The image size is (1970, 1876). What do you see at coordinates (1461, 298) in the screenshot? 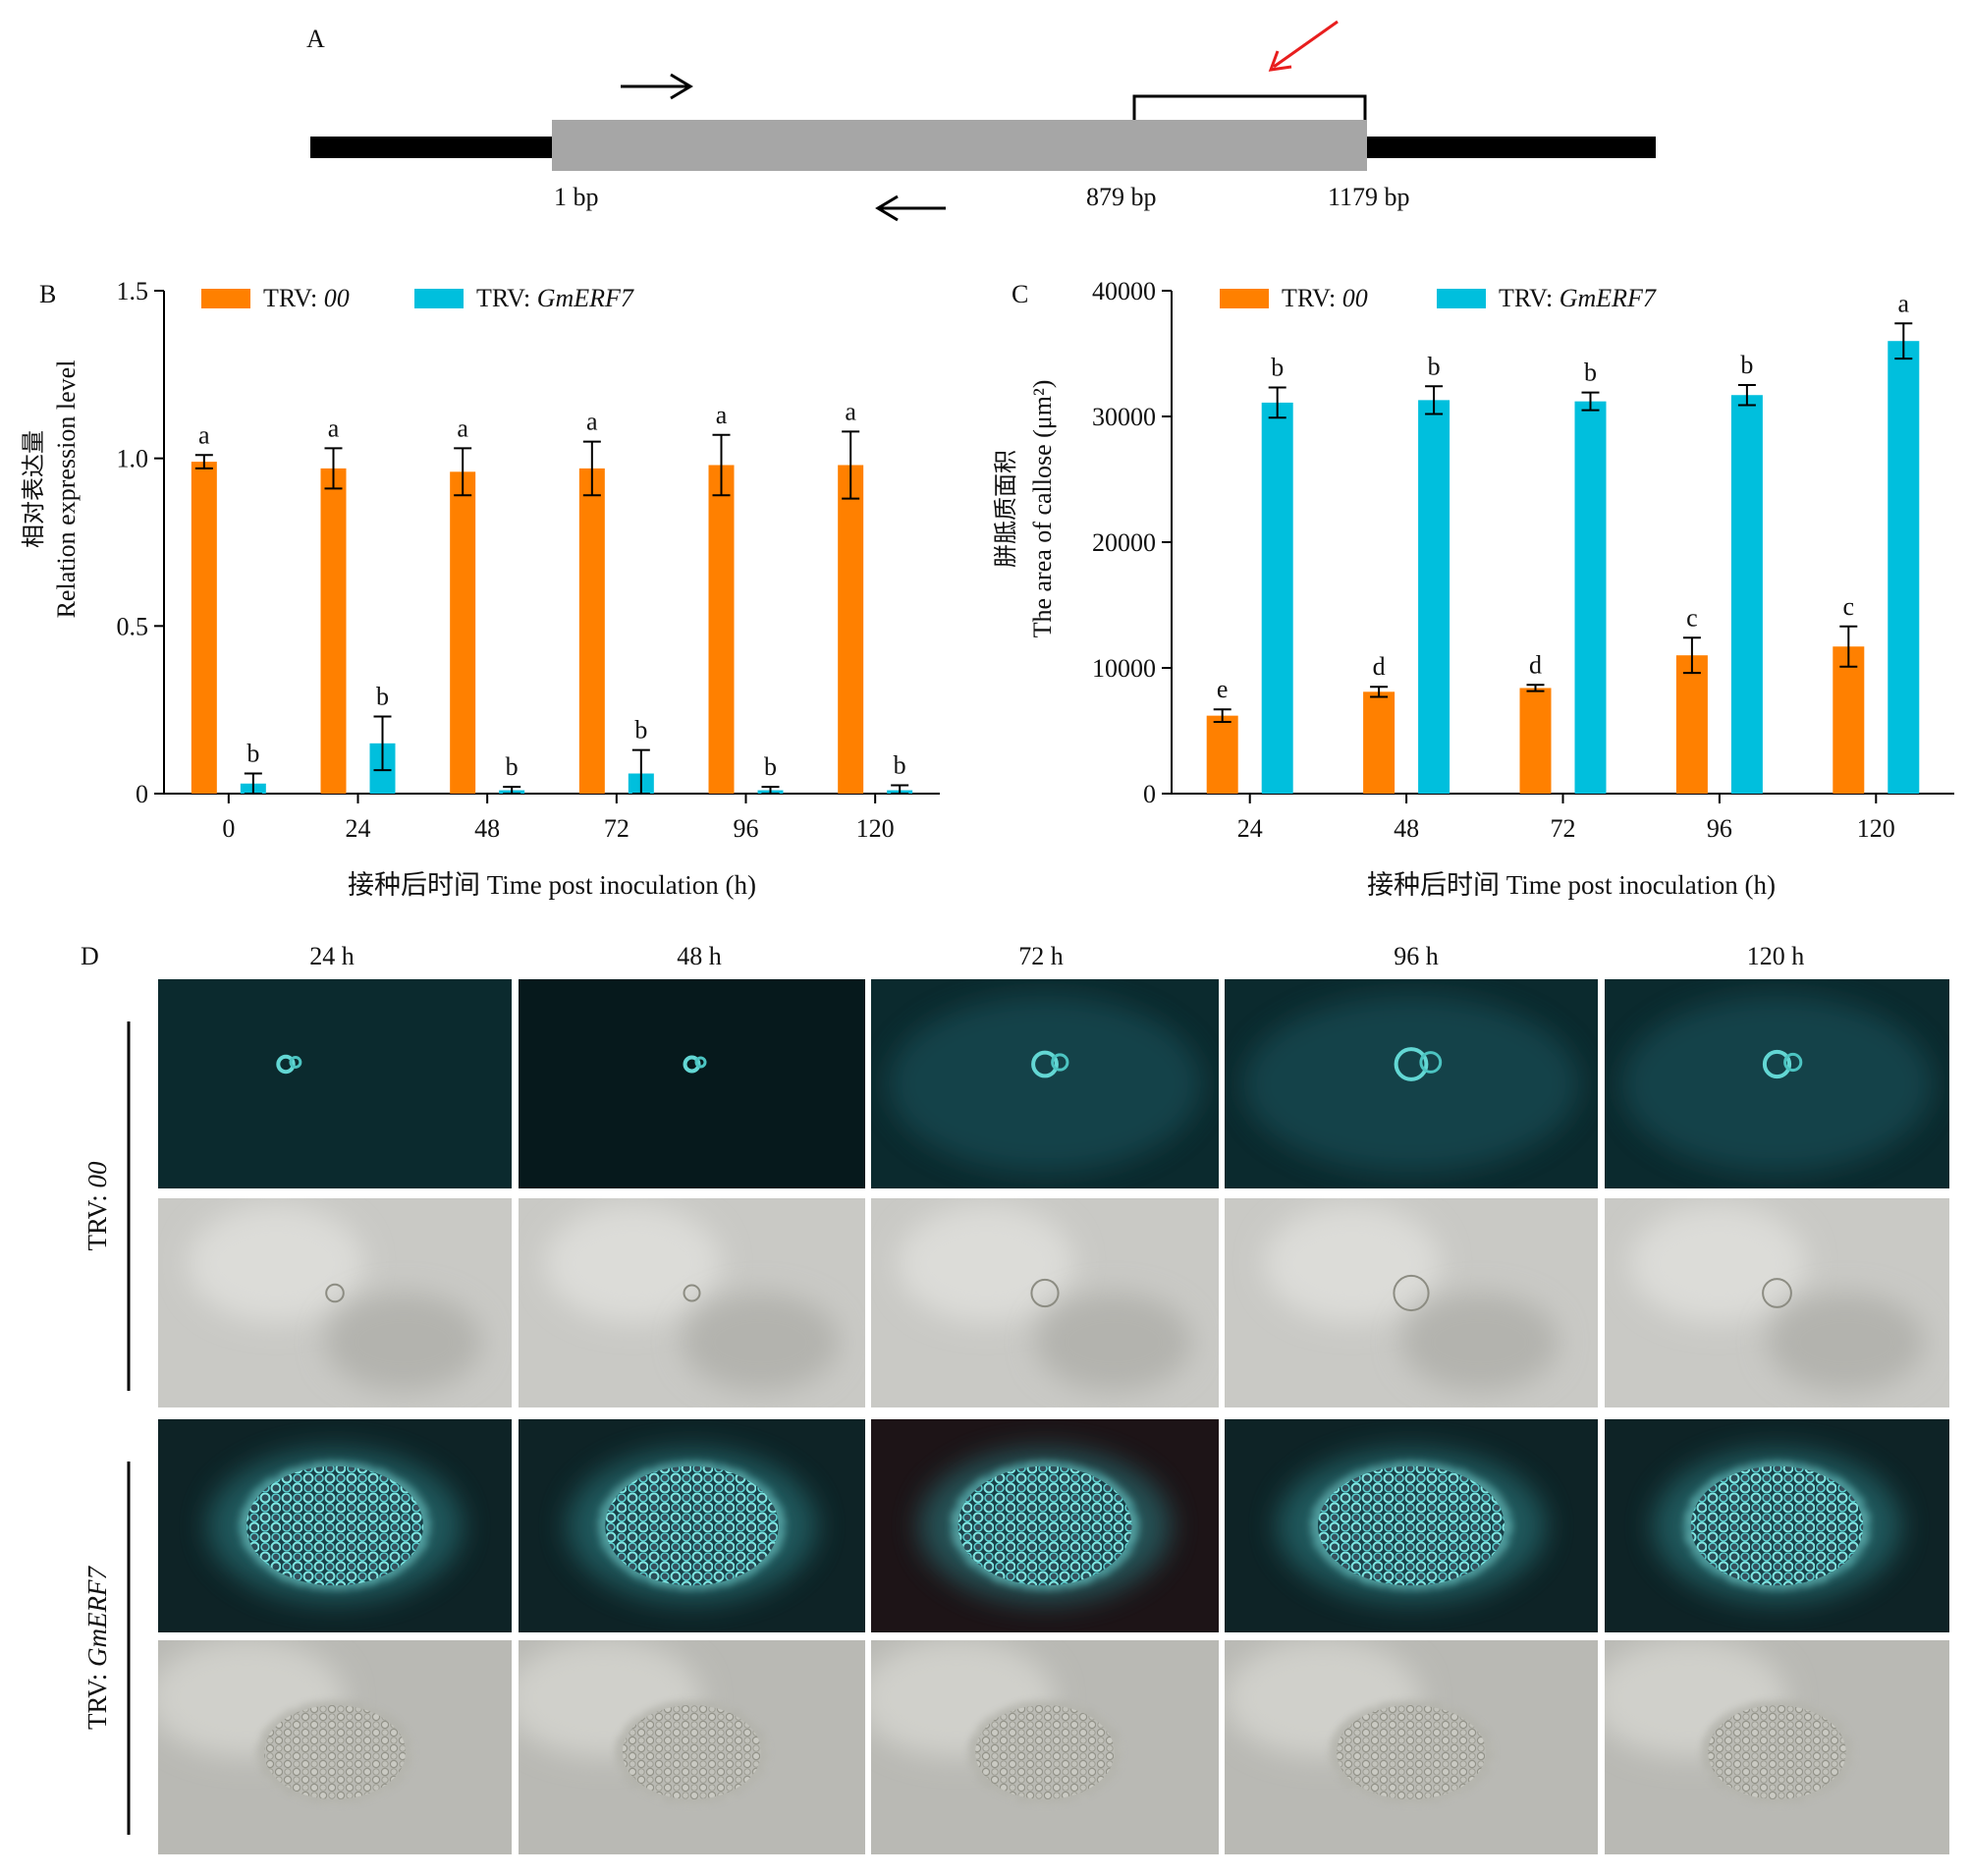
I see `legend-swatch-gmerf7` at bounding box center [1461, 298].